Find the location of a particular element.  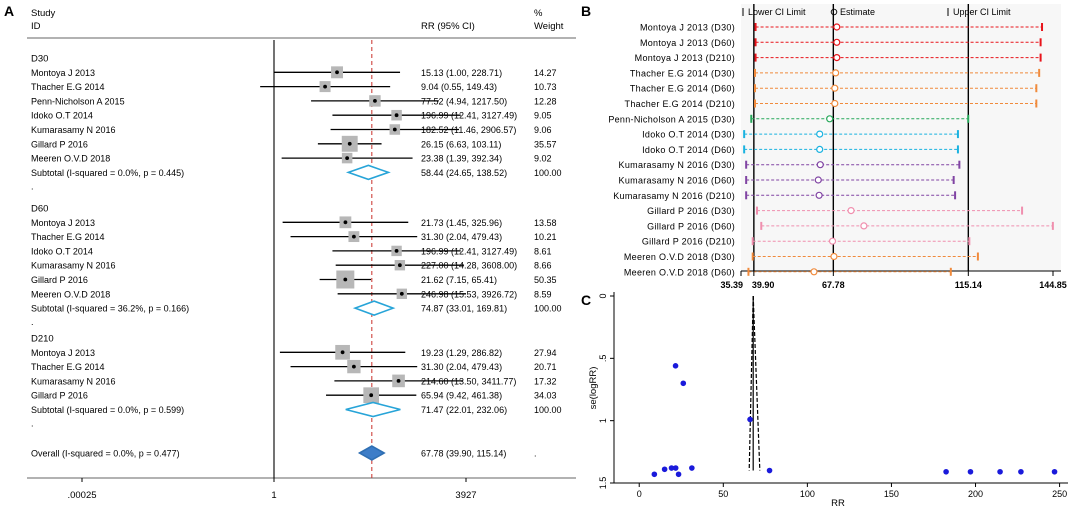

rr-ci-value: 21.73 (1.45, 325.96) is located at coordinates (461, 223).